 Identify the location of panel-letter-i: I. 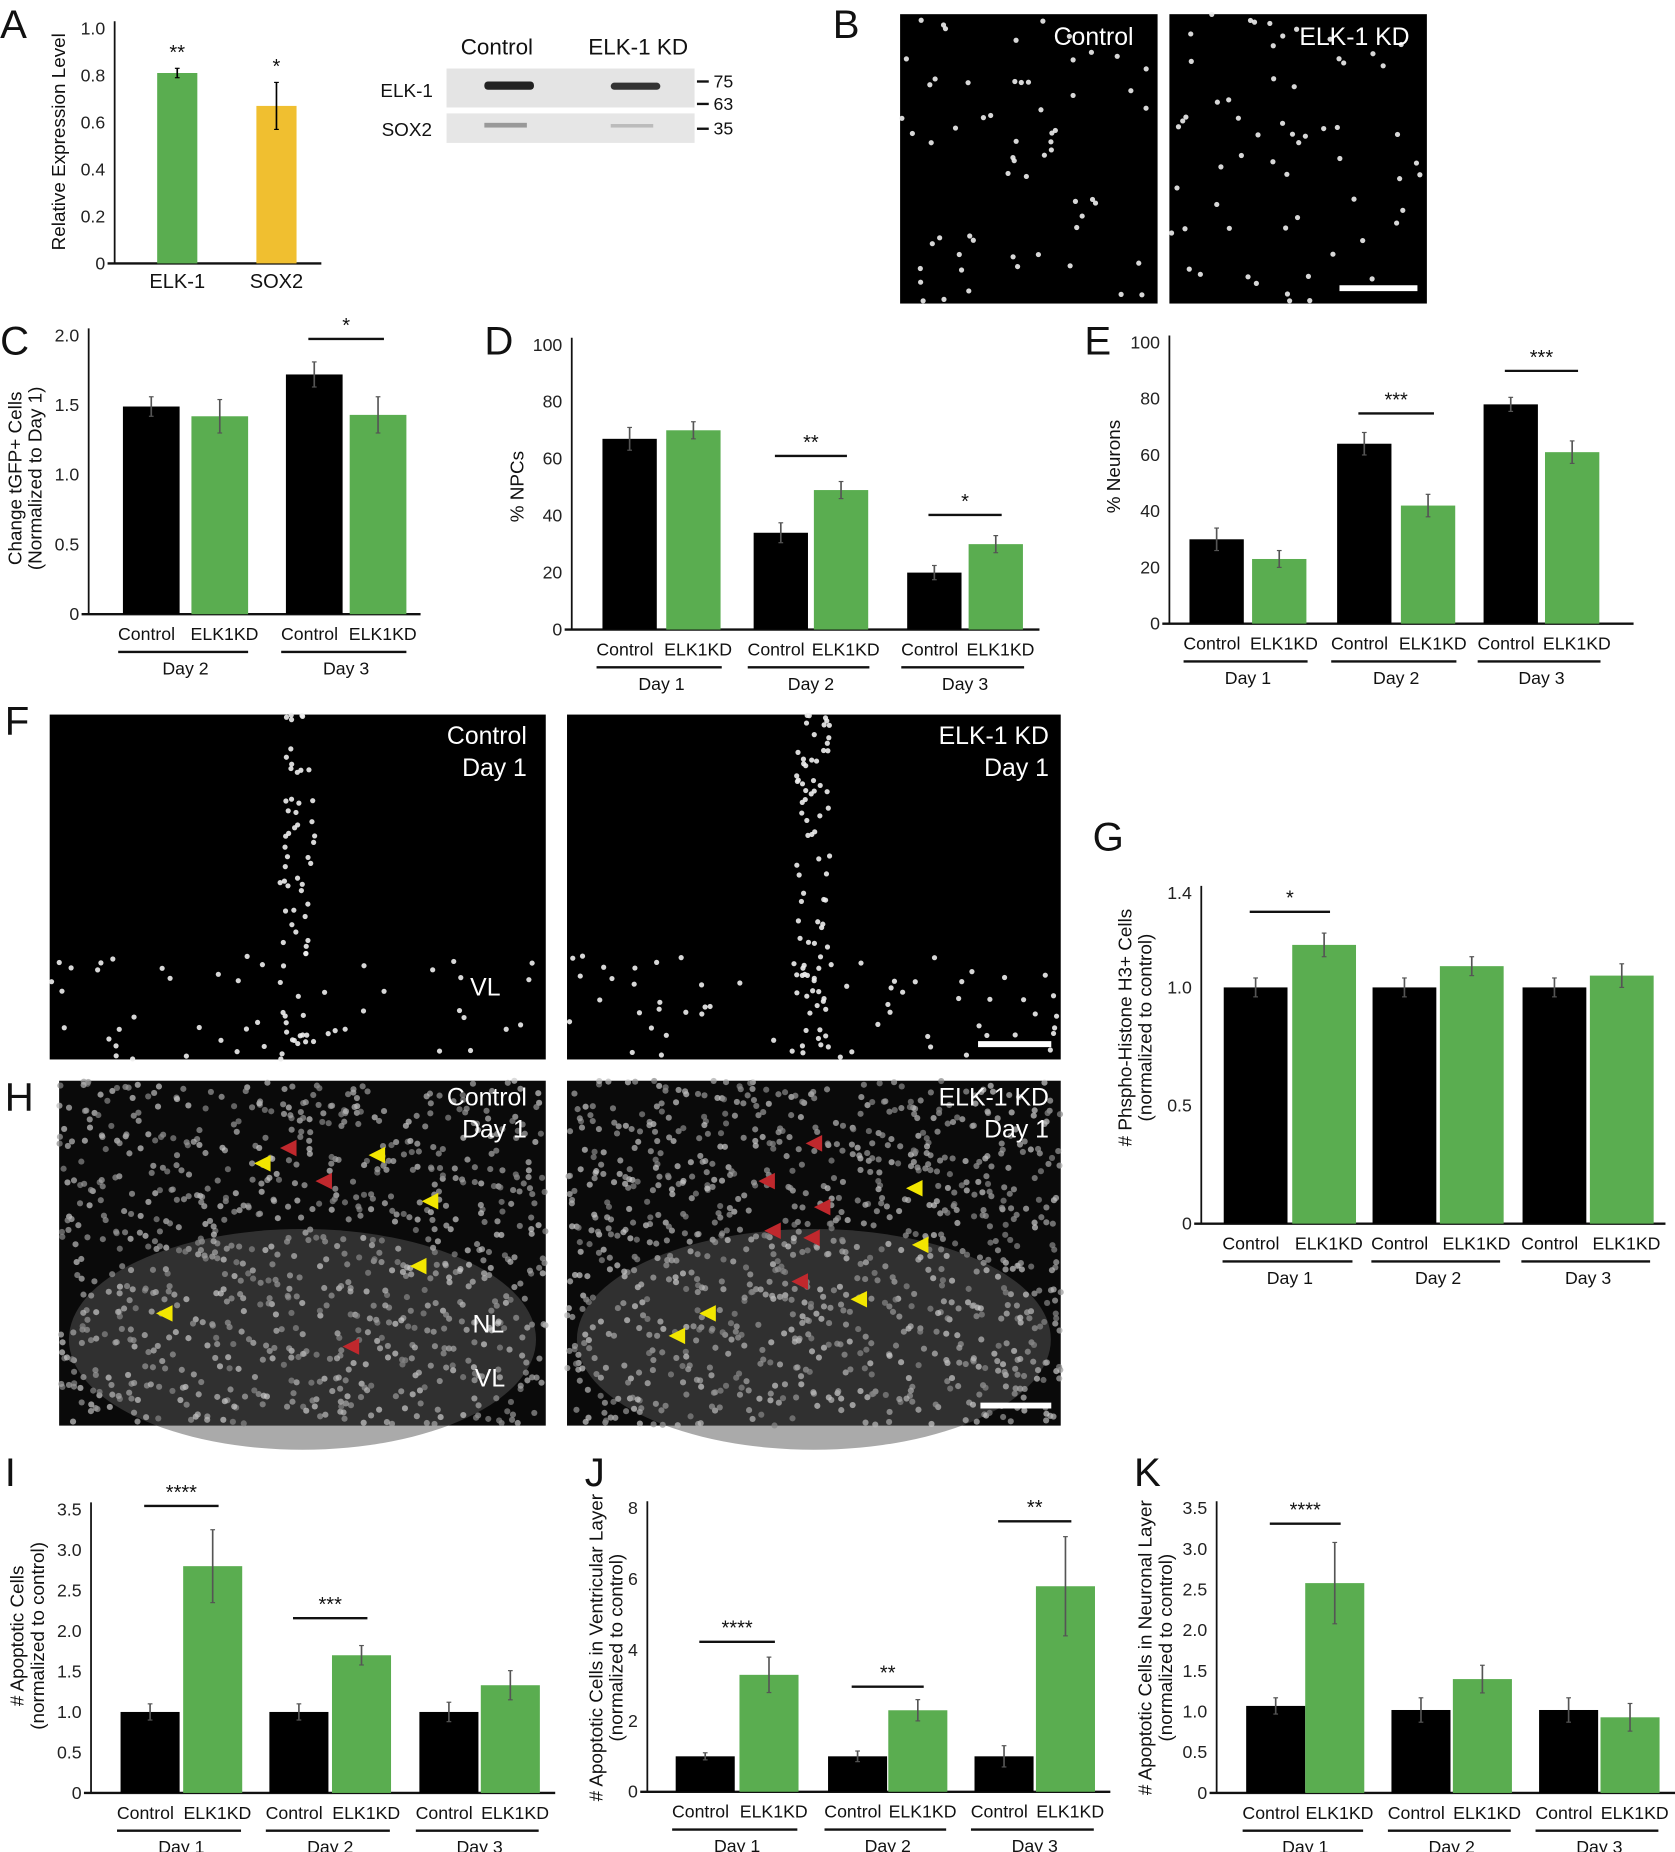
(10, 1472).